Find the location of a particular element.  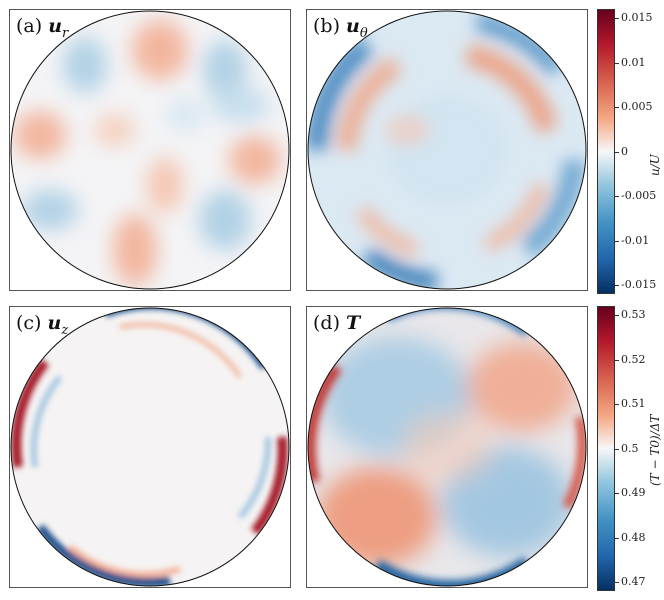

colorbar-tick-label: 0.005 is located at coordinates (637, 106).